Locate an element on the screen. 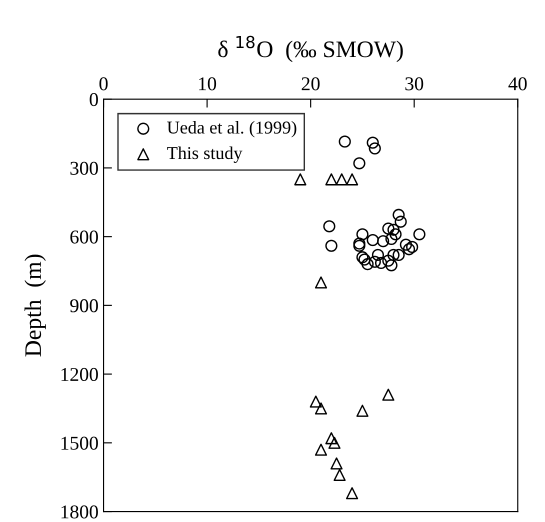  y-tick-label: 0 is located at coordinates (94, 99).